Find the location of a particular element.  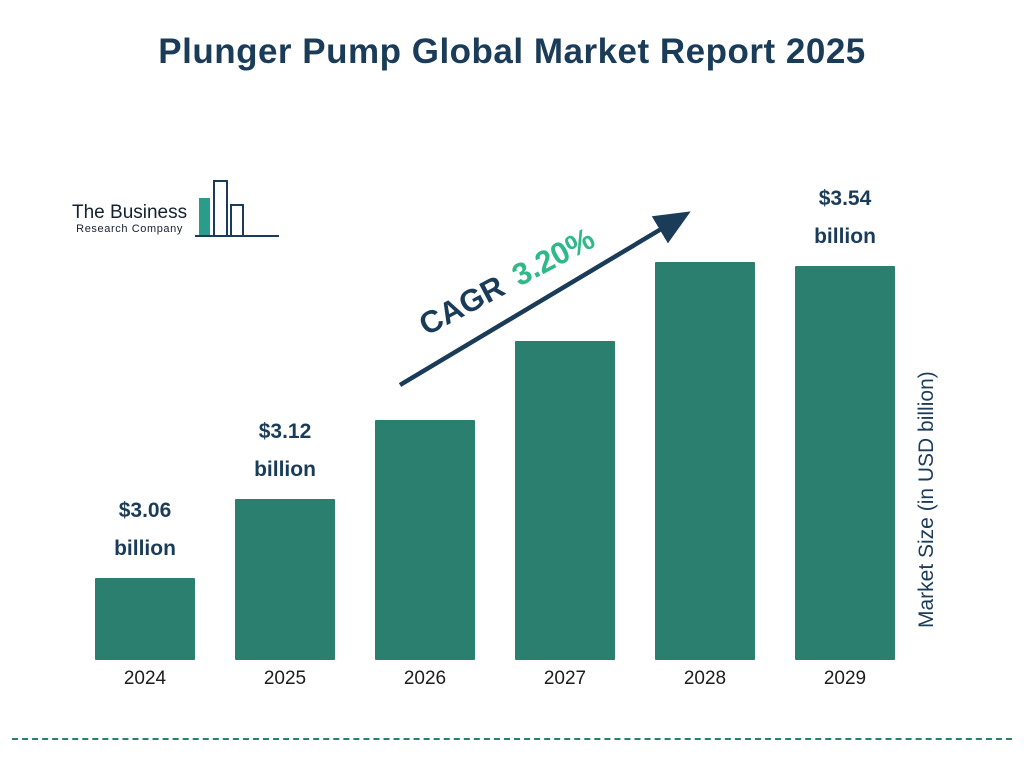

page-title: Plunger Pump Global Market Report 2025 is located at coordinates (512, 51).